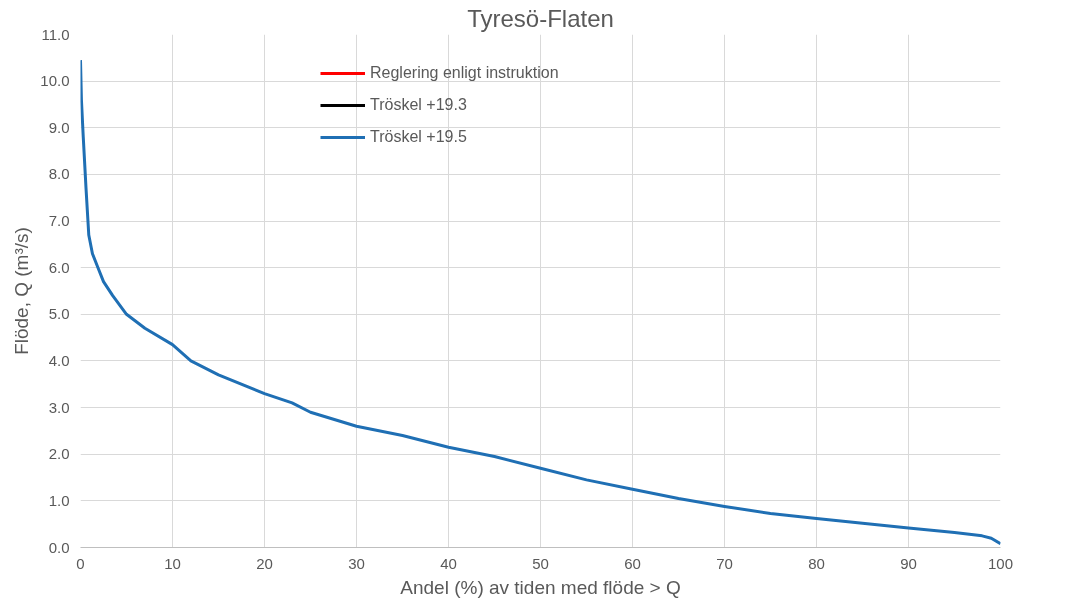 This screenshot has height=610, width=1072. I want to click on x-tick-label: 20, so click(264, 563).